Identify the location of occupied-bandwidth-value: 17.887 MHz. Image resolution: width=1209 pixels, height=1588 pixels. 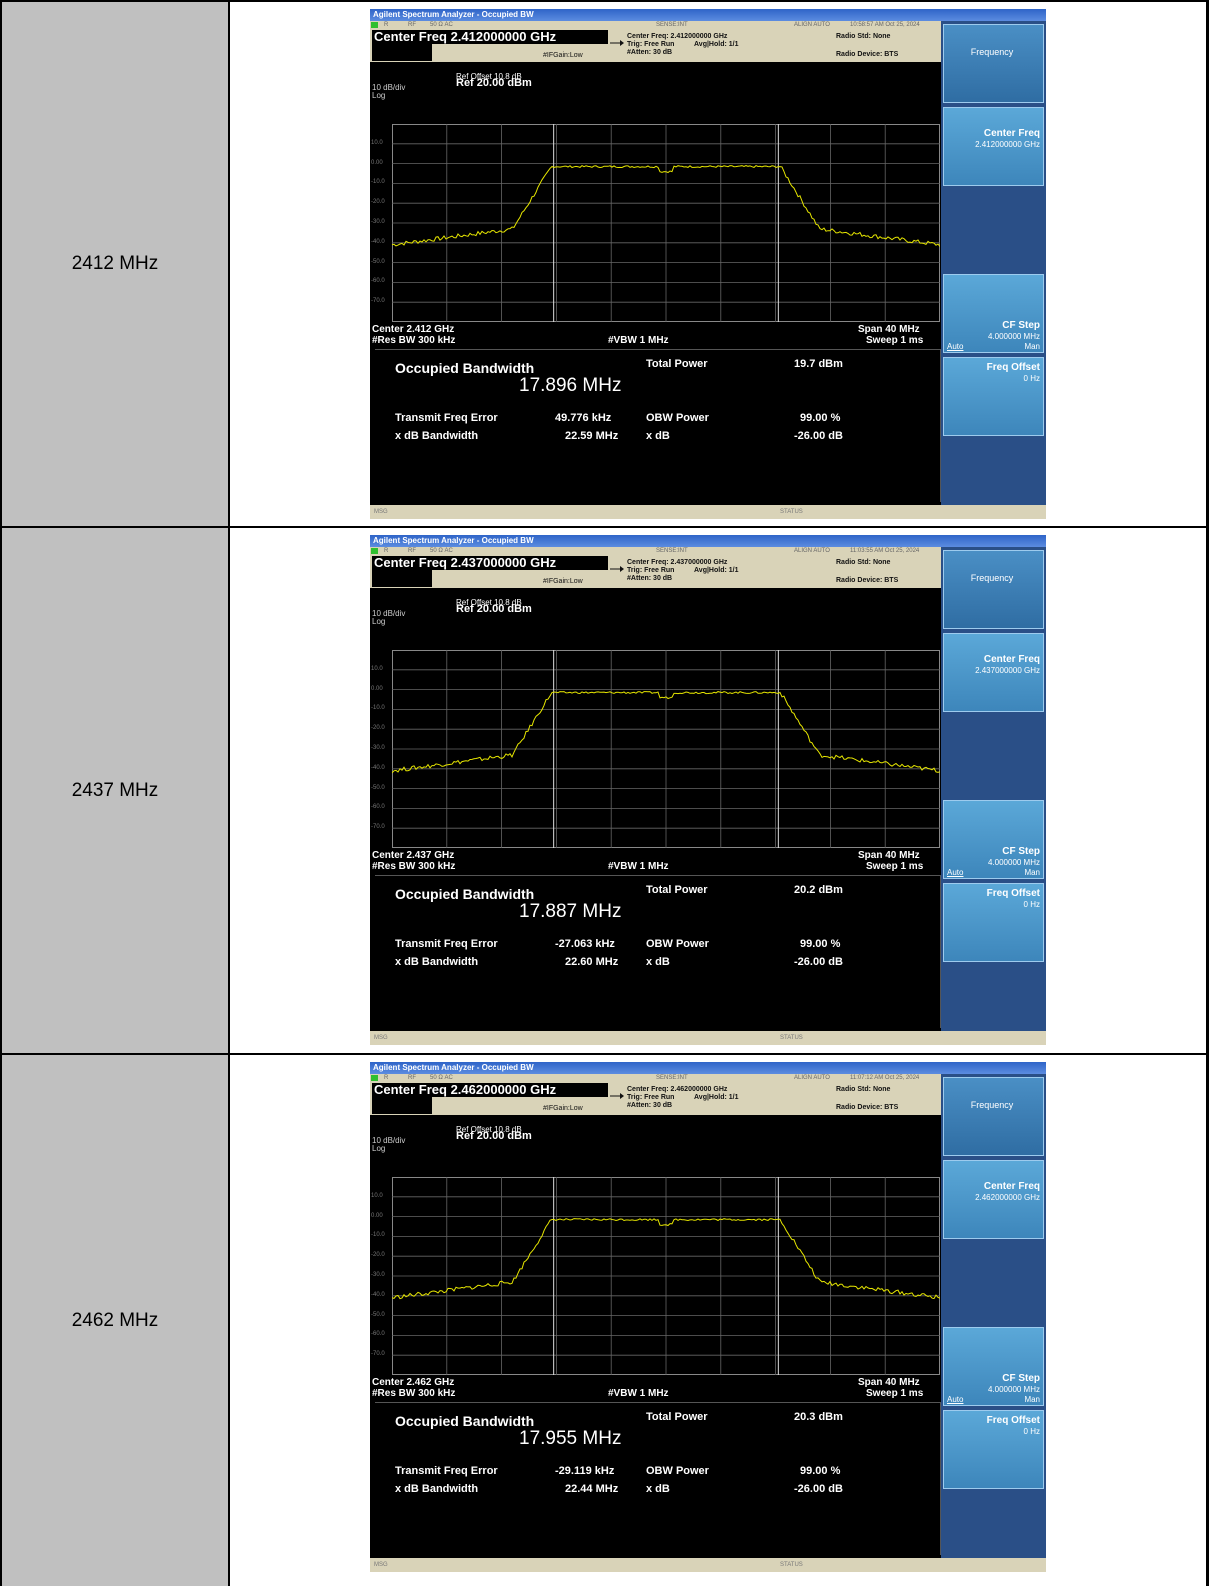
(570, 911).